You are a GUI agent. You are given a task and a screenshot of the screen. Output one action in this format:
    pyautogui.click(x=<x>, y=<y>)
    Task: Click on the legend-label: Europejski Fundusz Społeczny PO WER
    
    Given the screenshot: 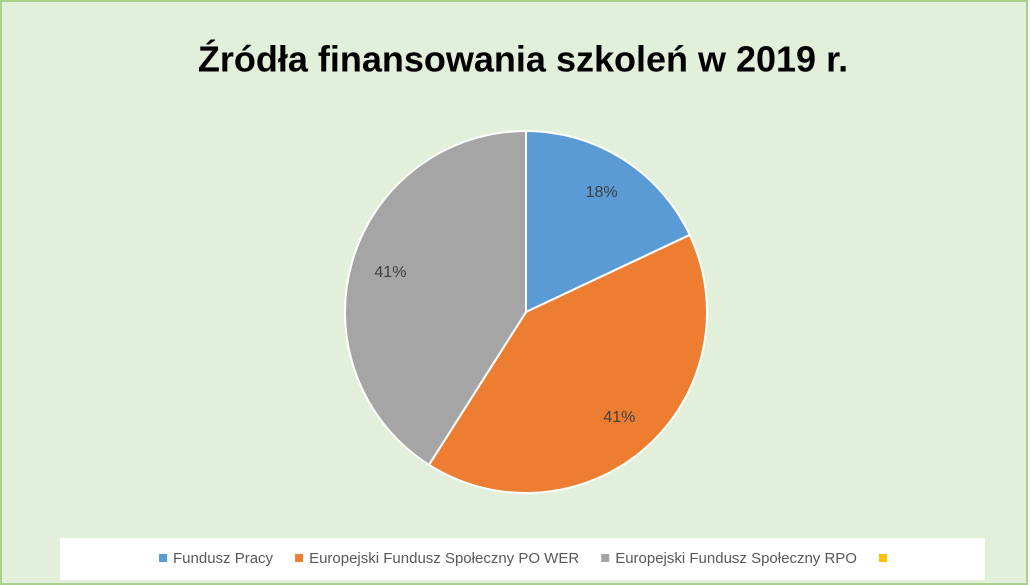 What is the action you would take?
    pyautogui.click(x=444, y=558)
    